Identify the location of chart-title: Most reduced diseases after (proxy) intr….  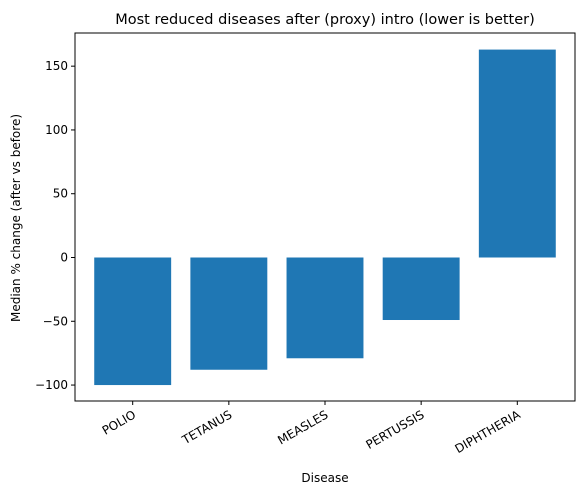
(325, 20).